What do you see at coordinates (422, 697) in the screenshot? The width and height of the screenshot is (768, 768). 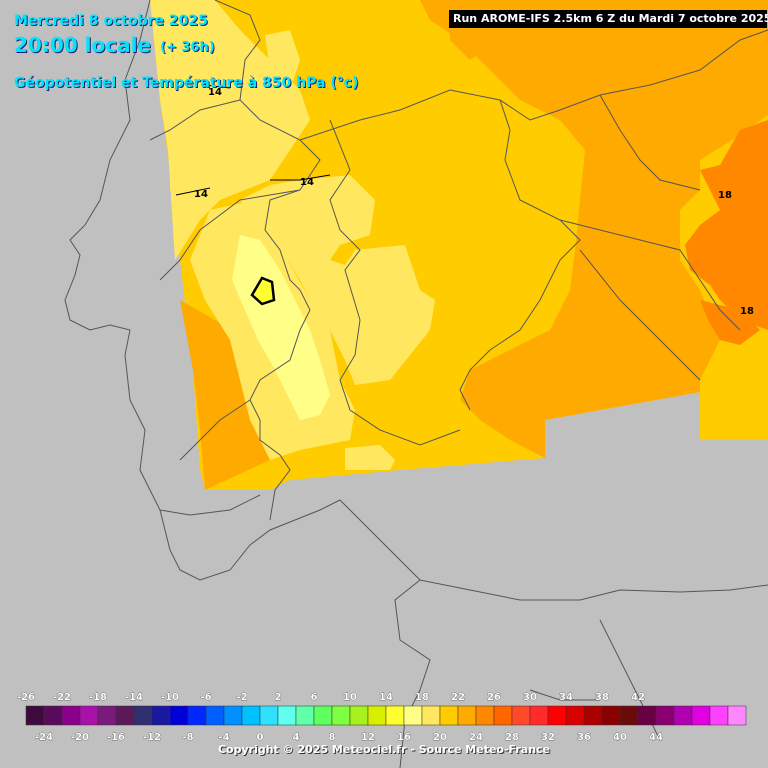 I see `color-scale-tick-label: 18` at bounding box center [422, 697].